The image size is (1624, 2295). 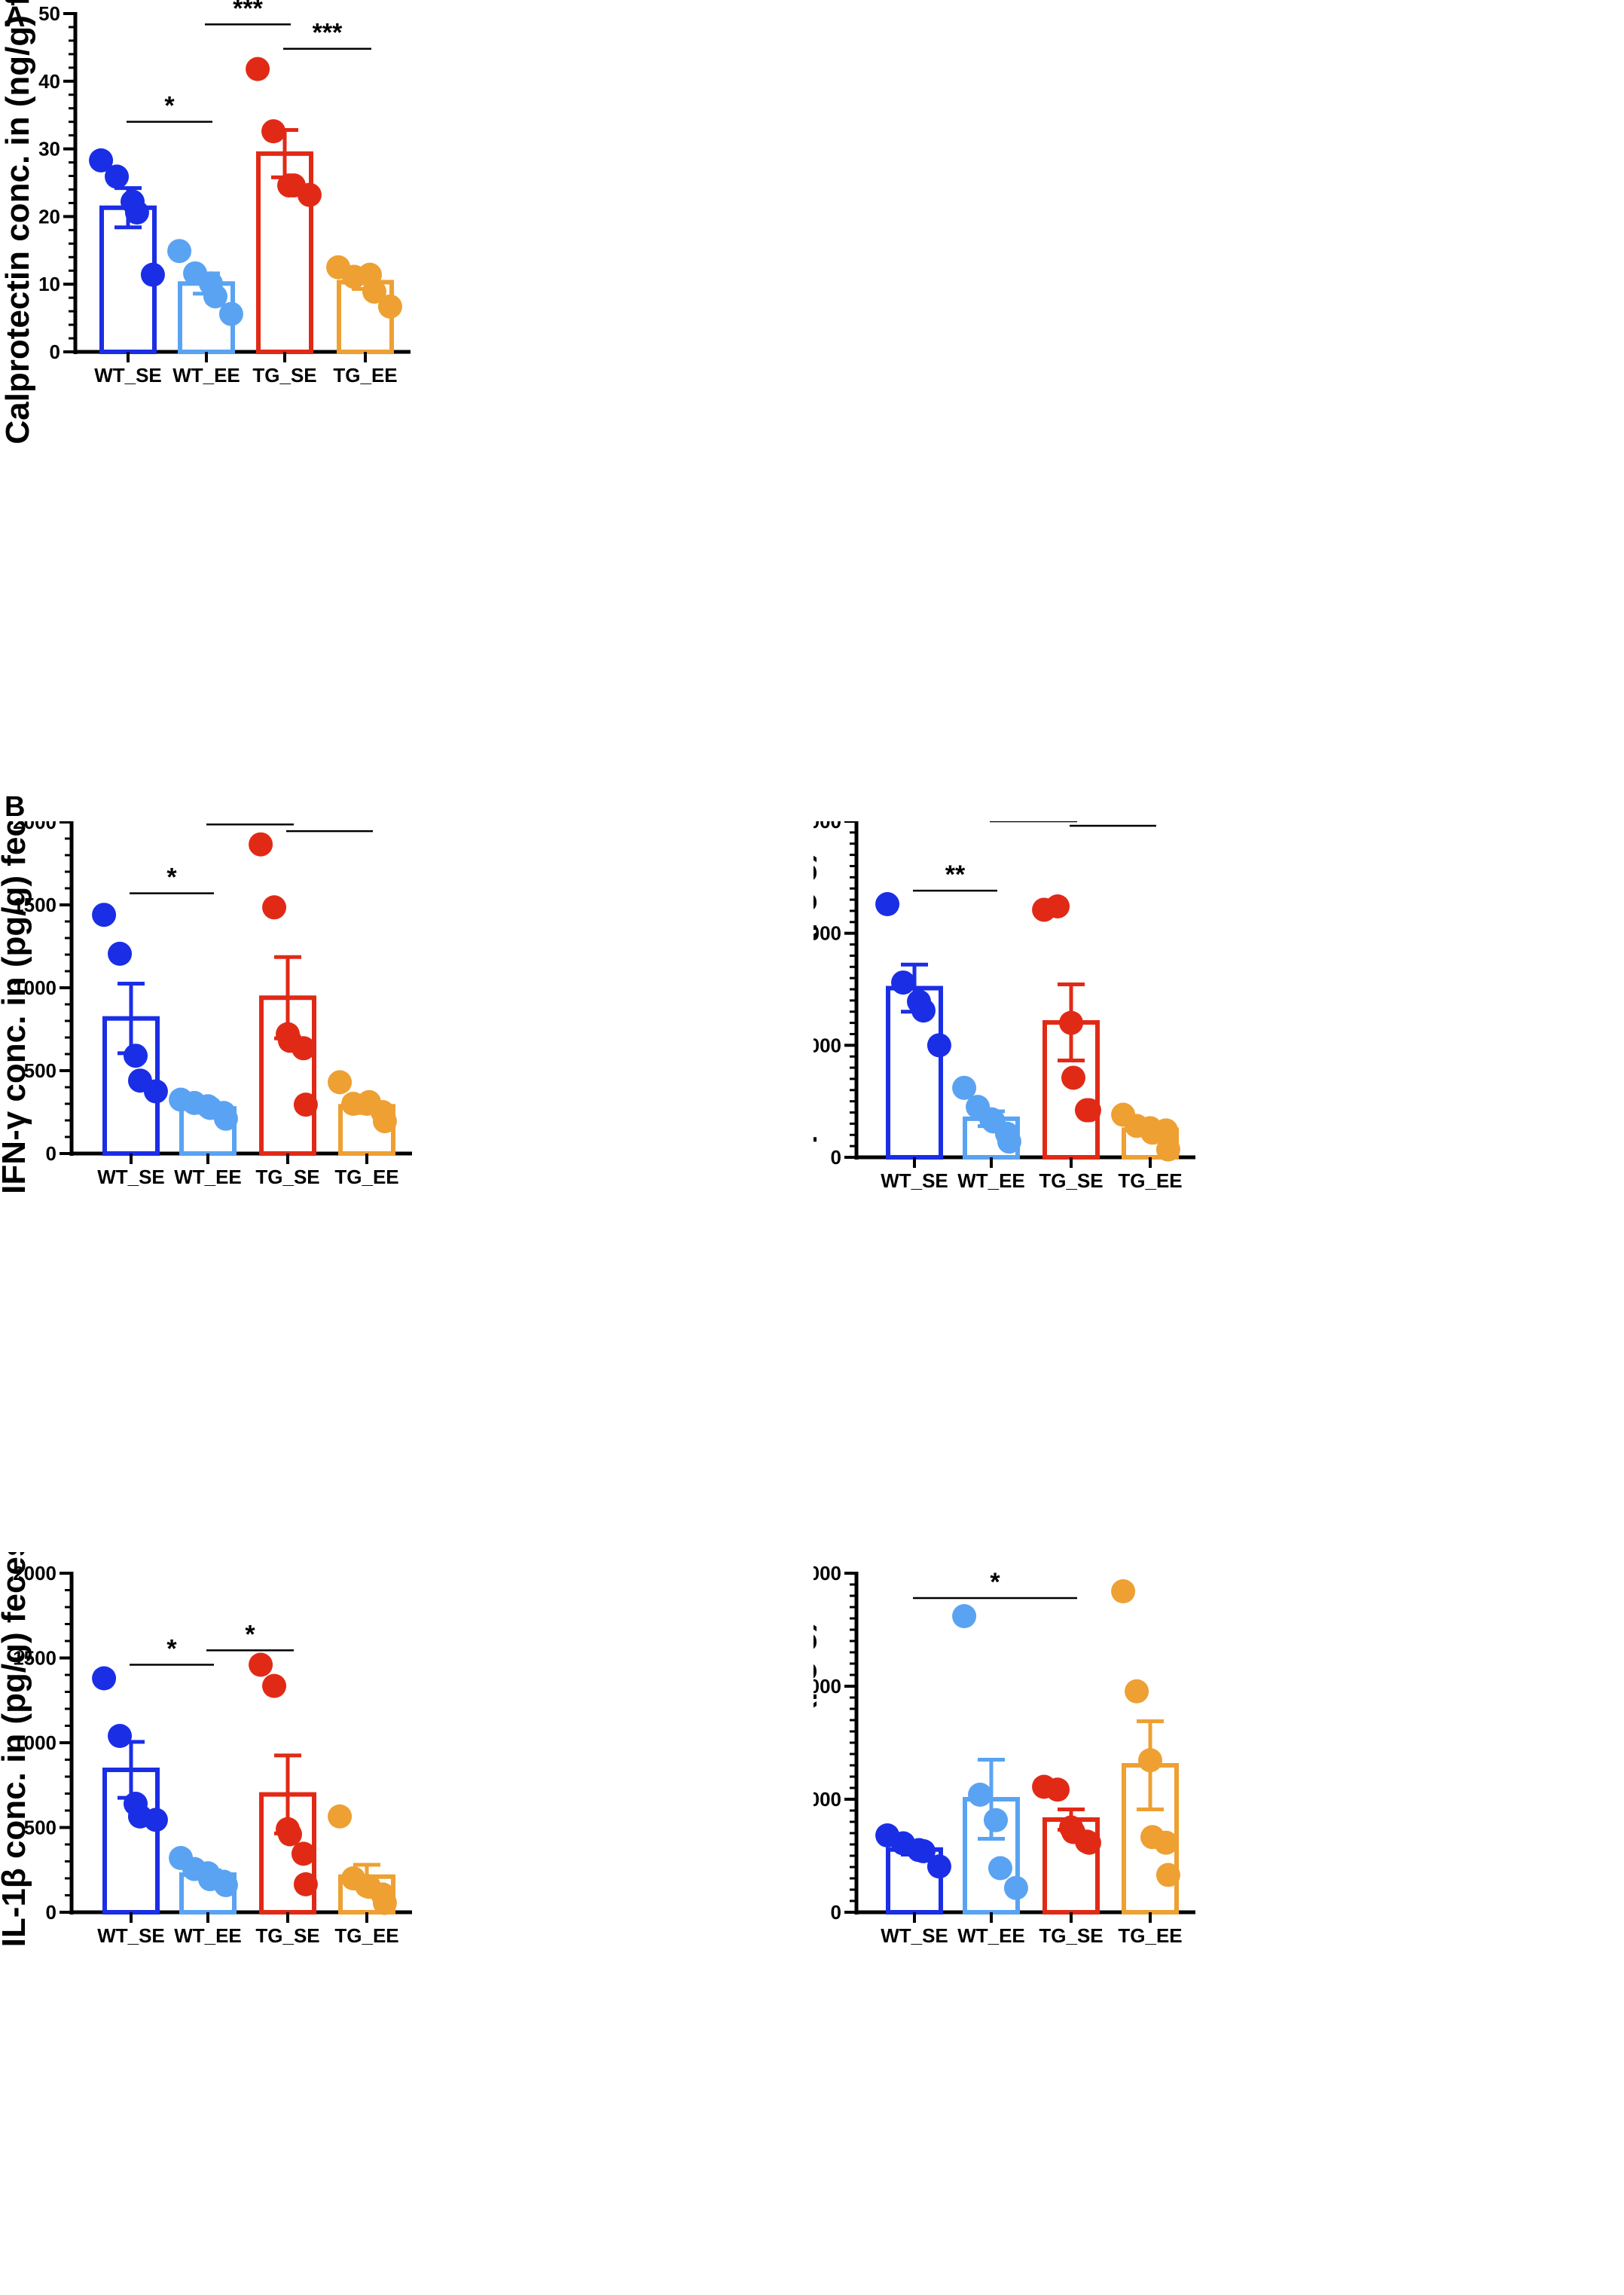 I want to click on y-tick-label: 15000, so click(x=828, y=827).